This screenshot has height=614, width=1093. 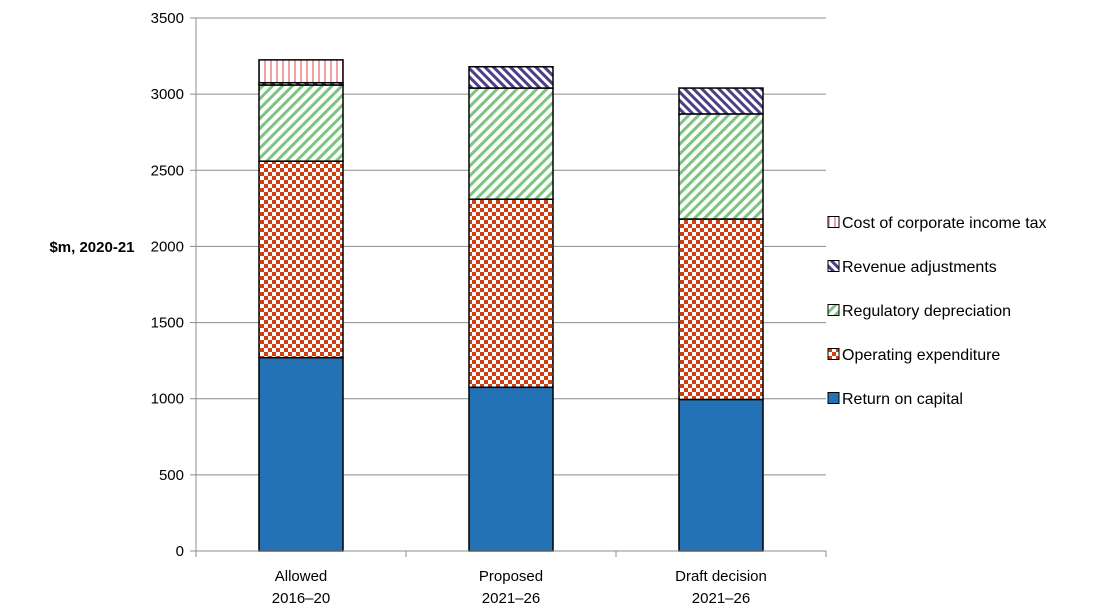 I want to click on y-tick-label: 0, so click(x=180, y=551).